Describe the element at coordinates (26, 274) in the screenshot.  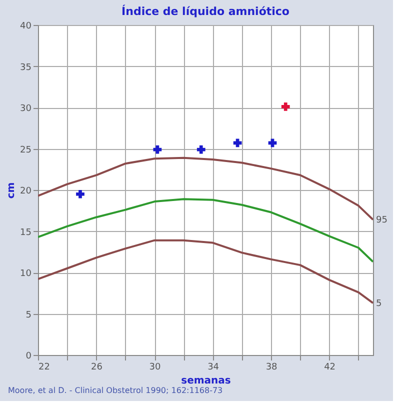
I see `y-tick-label: 10` at that location.